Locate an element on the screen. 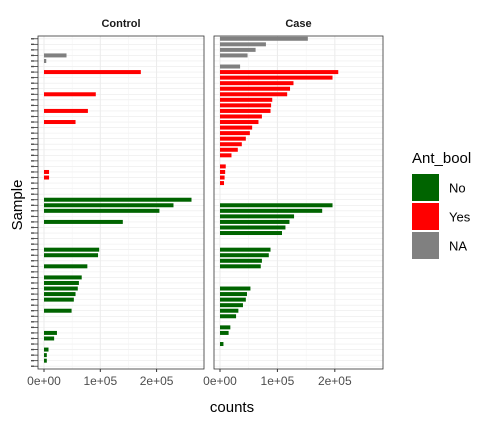  strip-label: Case is located at coordinates (298, 24).